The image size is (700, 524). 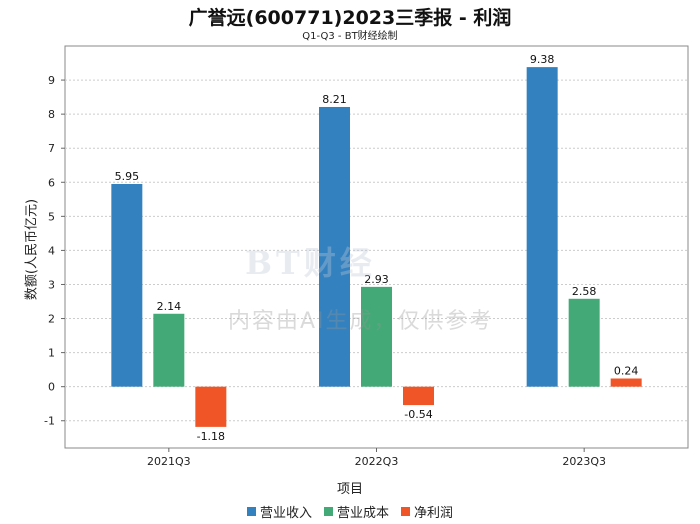 What do you see at coordinates (310, 263) in the screenshot?
I see `watermark-logo: BT财经` at bounding box center [310, 263].